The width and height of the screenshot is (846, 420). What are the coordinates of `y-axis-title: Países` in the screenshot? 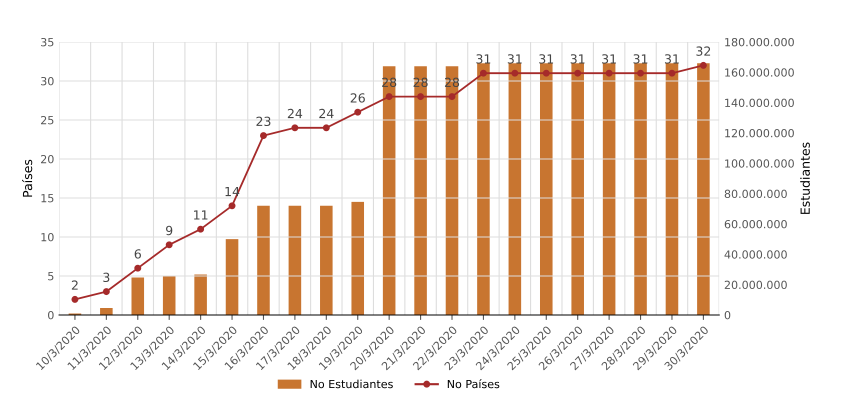 It's located at (27, 178).